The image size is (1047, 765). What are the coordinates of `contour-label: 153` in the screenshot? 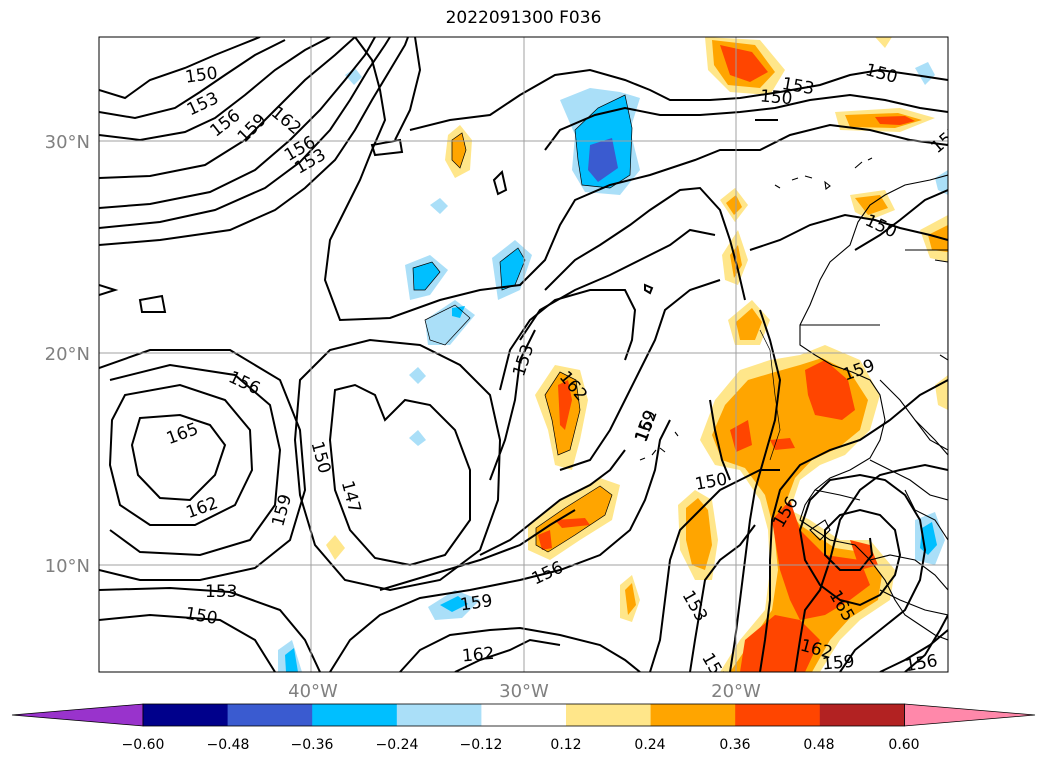 It's located at (221, 592).